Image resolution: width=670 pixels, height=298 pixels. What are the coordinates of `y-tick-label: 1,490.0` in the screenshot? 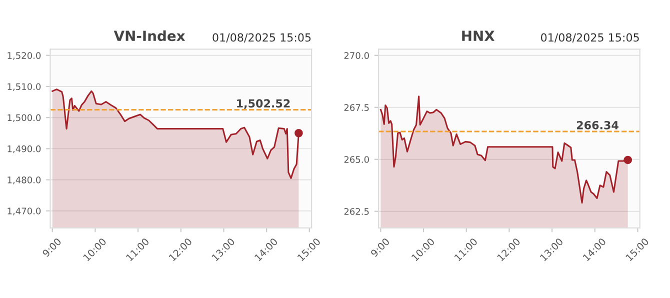 It's located at (24, 149).